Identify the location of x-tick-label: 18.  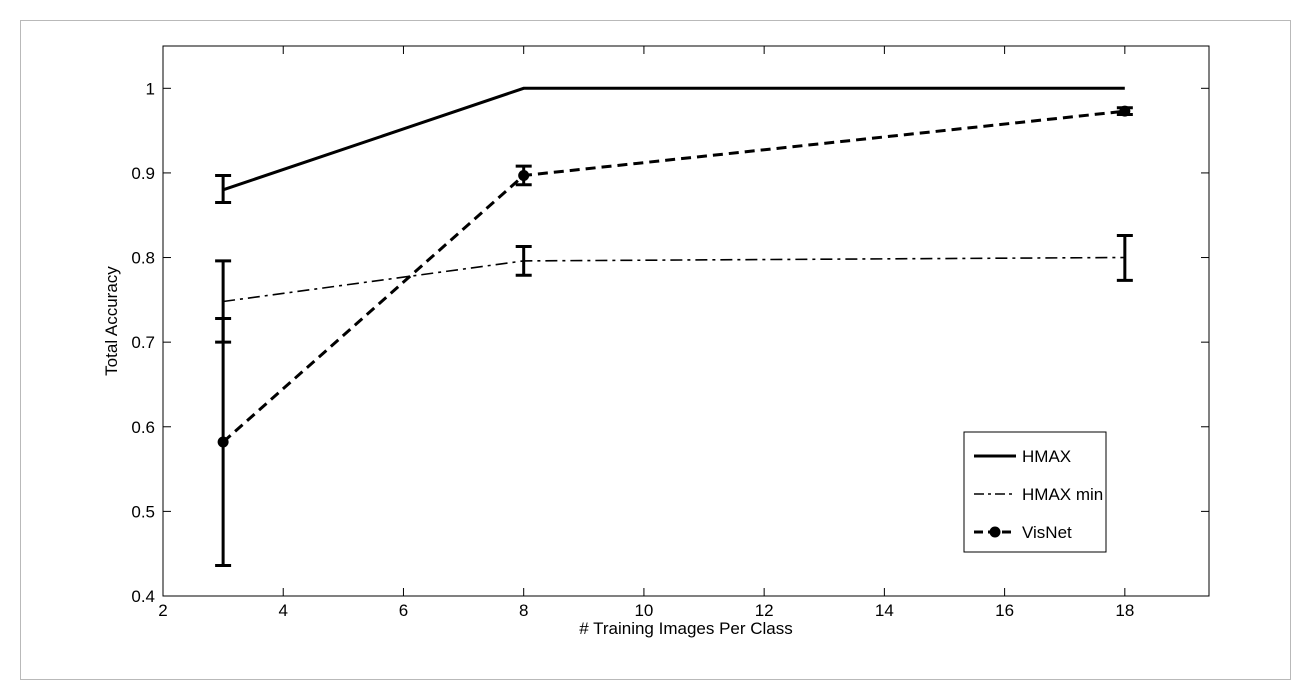
(1124, 610).